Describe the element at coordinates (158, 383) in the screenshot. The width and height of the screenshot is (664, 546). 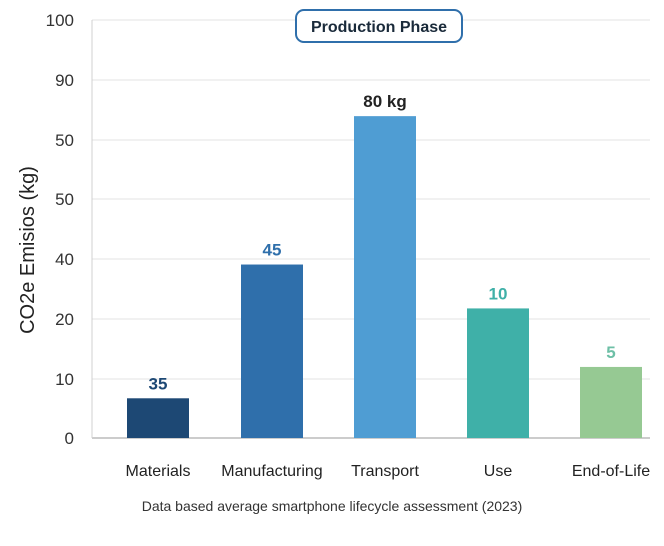
I see `data-label: 35` at that location.